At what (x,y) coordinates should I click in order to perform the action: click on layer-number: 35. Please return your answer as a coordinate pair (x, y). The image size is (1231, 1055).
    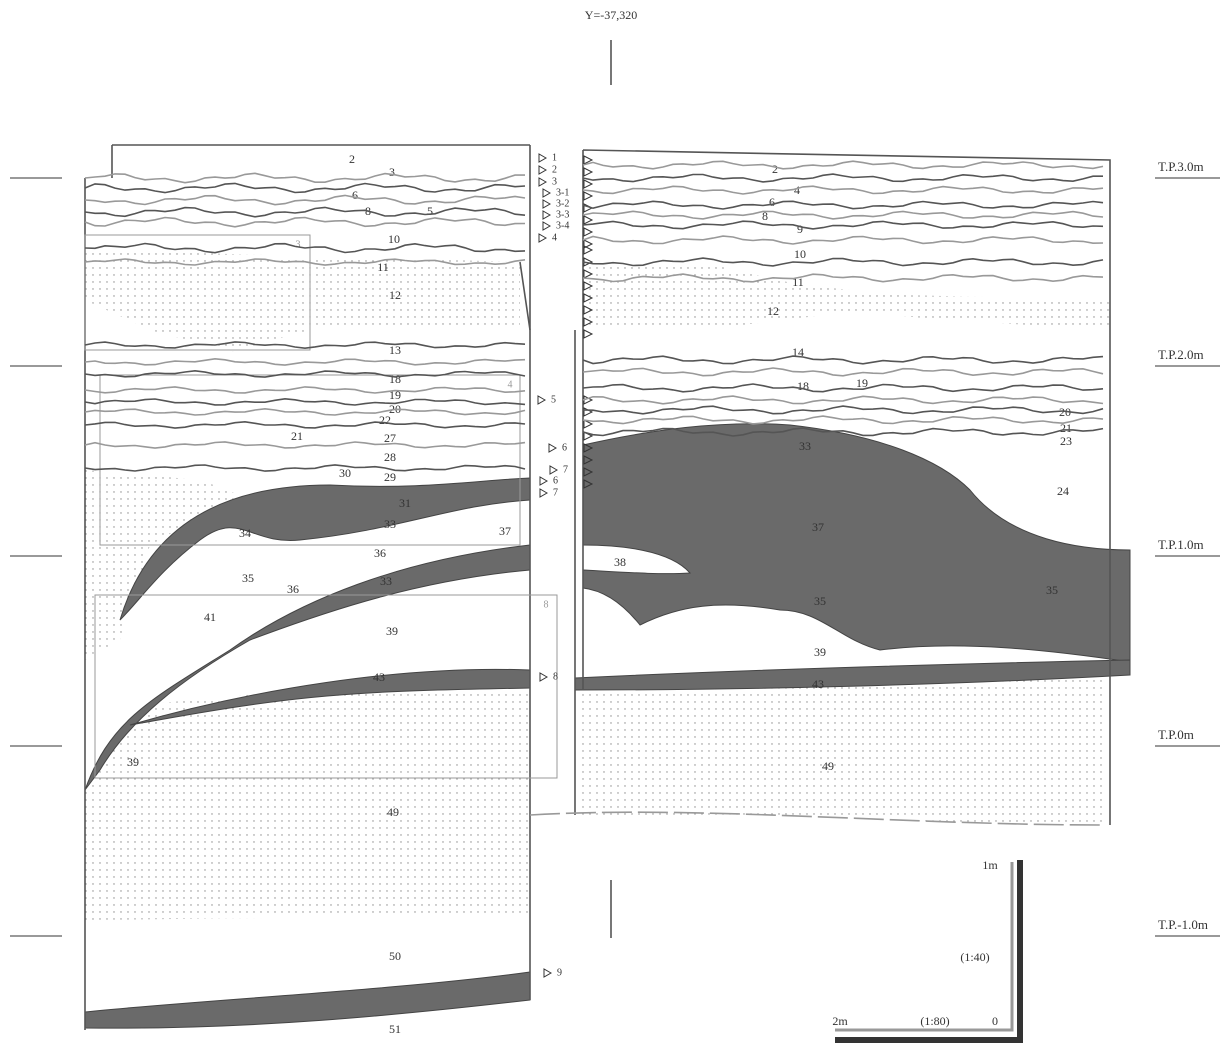
    Looking at the image, I should click on (248, 578).